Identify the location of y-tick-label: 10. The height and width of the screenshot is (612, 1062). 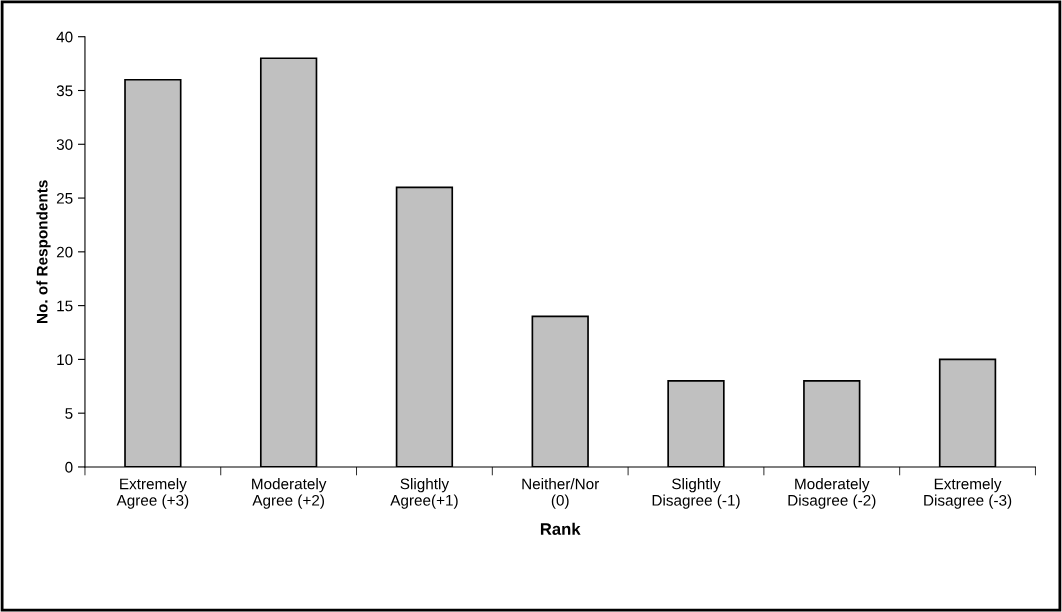
(65, 360).